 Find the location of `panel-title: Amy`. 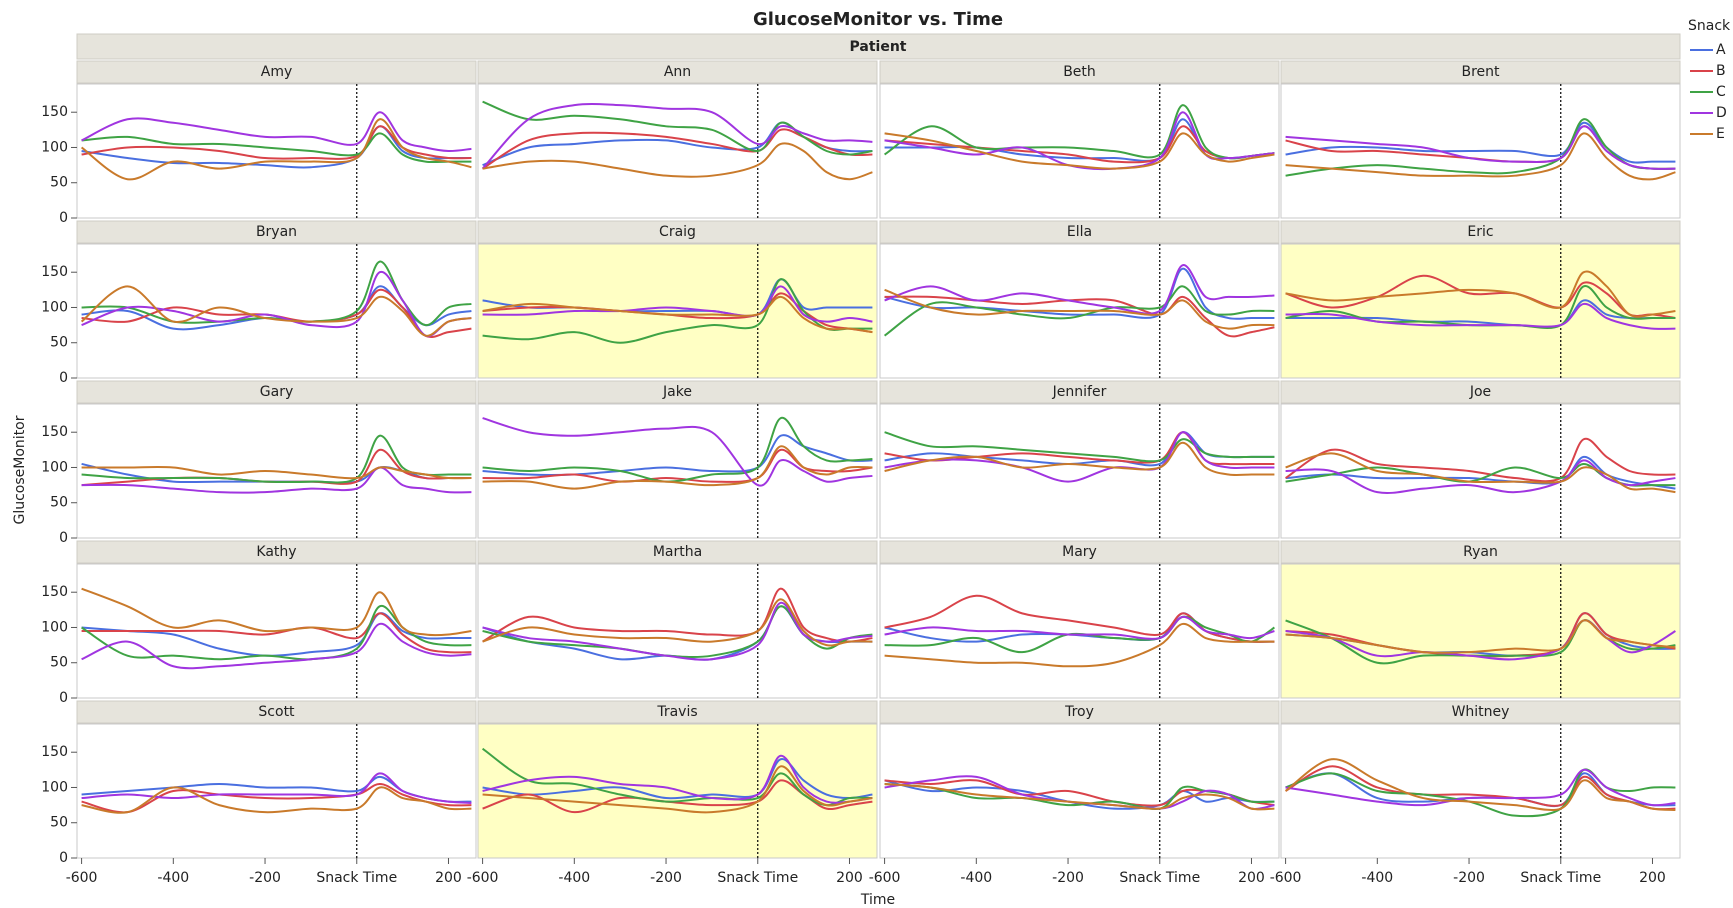

panel-title: Amy is located at coordinates (277, 72).